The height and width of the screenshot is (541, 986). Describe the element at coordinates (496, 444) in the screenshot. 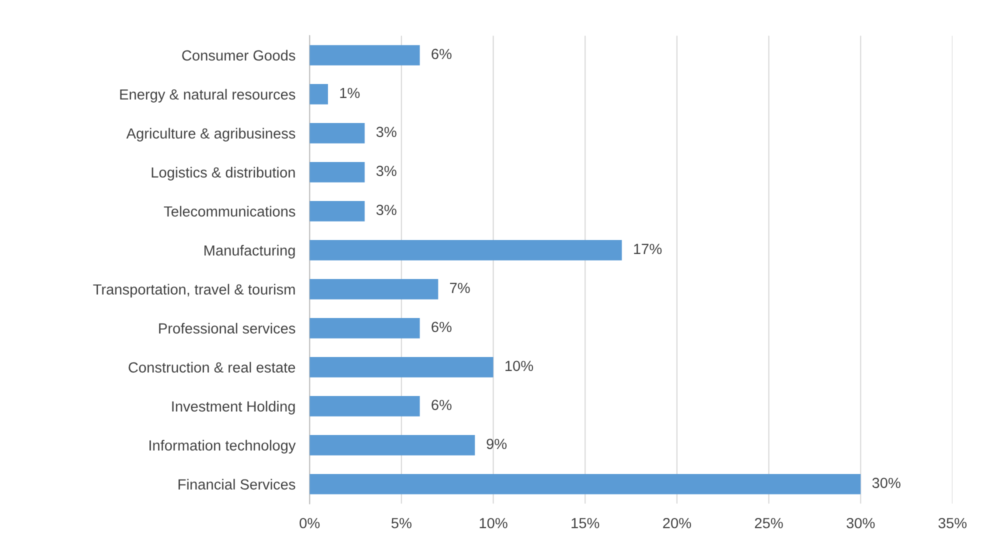

I see `data-label: 9%` at that location.